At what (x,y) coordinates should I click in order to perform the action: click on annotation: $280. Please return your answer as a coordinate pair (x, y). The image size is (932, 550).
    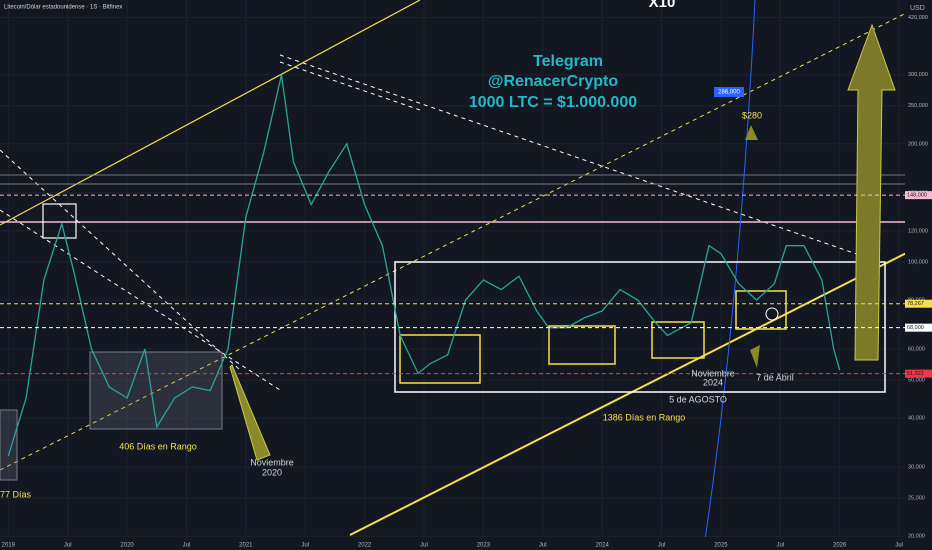
    Looking at the image, I should click on (752, 115).